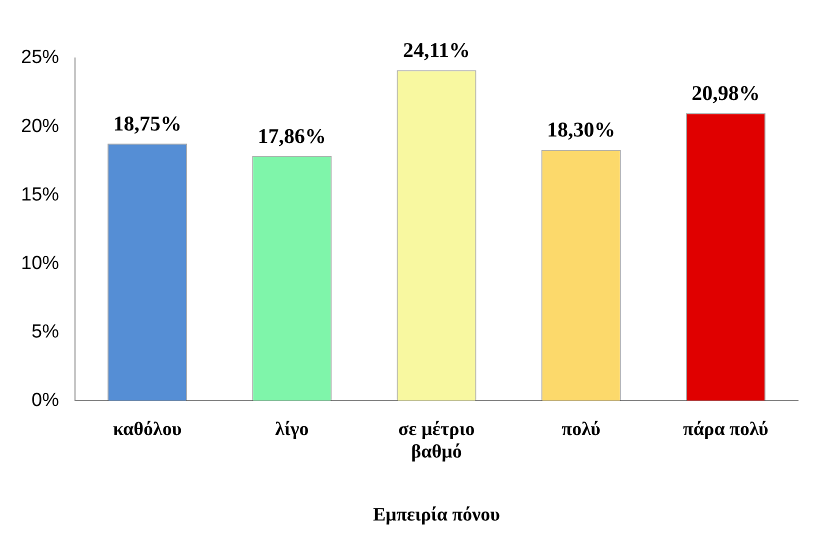 This screenshot has height=549, width=826. What do you see at coordinates (581, 429) in the screenshot?
I see `x-tick-label: πολύ` at bounding box center [581, 429].